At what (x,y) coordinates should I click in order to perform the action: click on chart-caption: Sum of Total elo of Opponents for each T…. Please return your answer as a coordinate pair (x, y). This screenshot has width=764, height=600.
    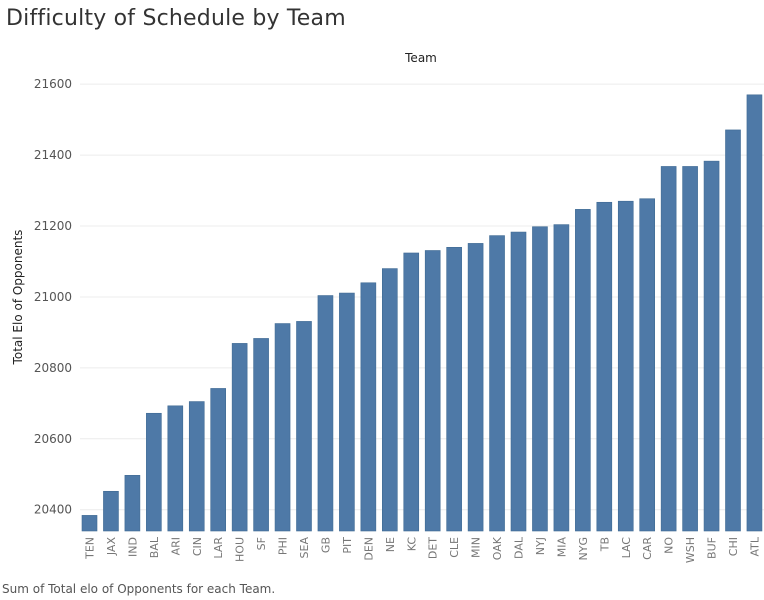
    Looking at the image, I should click on (139, 589).